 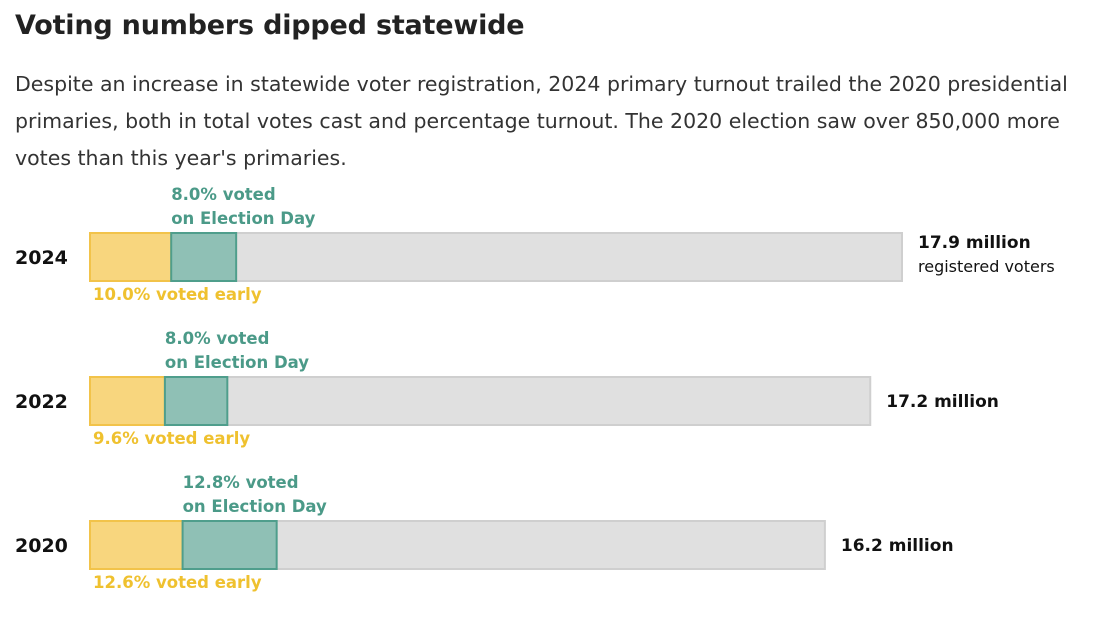 I want to click on year-label: 2024, so click(x=41, y=258).